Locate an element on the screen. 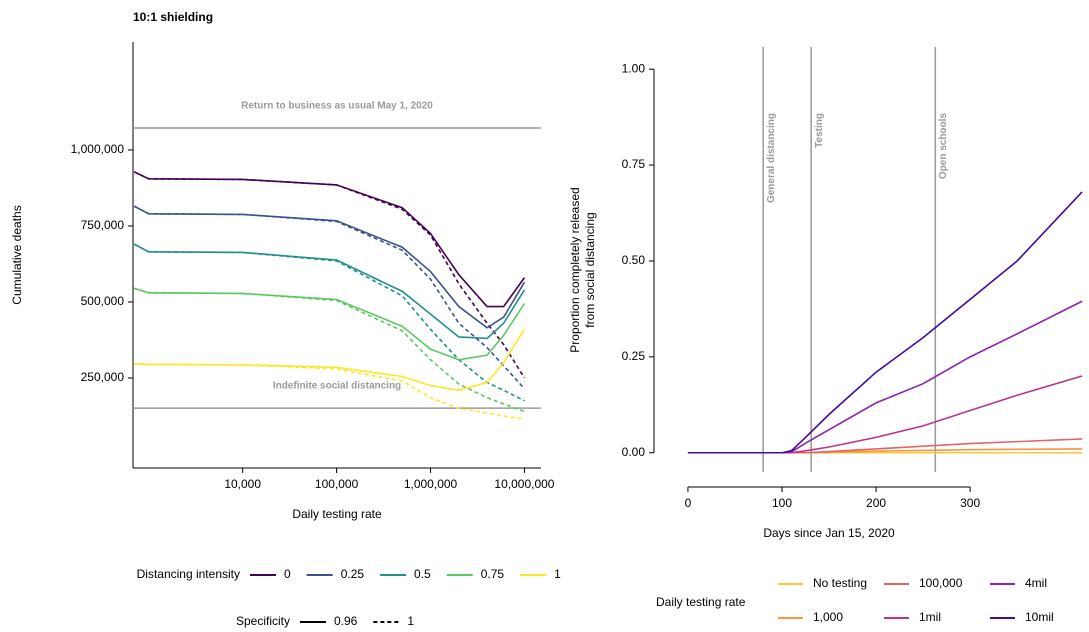  reference-label: General distancing is located at coordinates (771, 158).